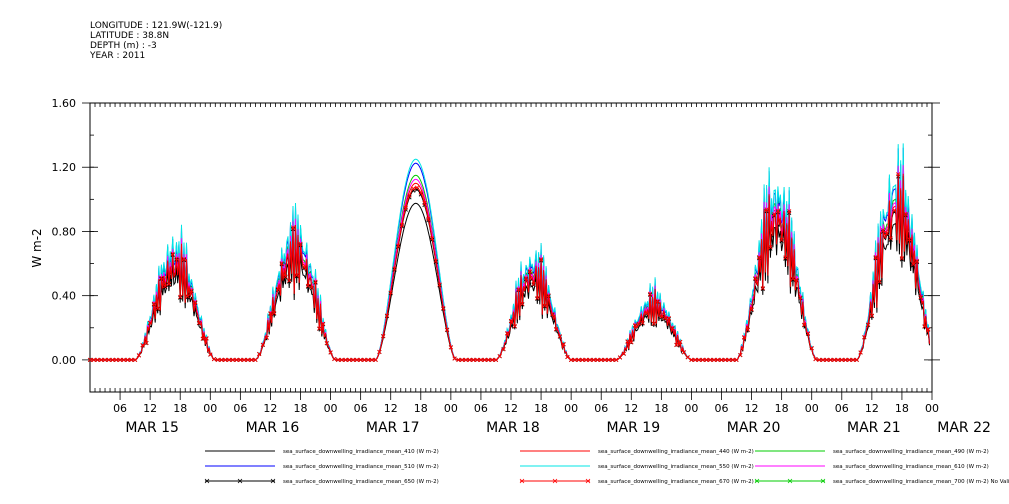 Image resolution: width=1009 pixels, height=504 pixels. I want to click on x-tick-label: 12, so click(391, 408).